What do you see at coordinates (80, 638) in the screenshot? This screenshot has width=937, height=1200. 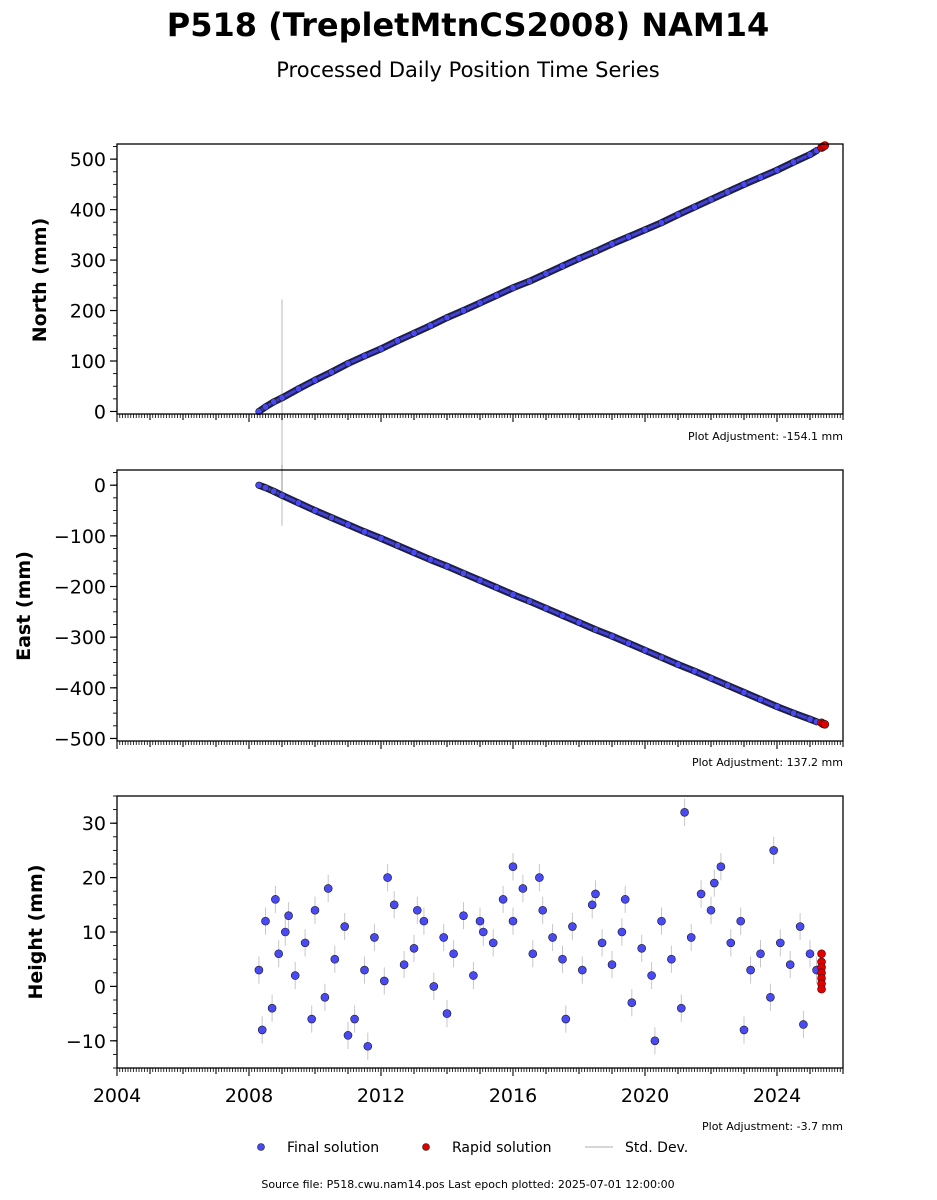 I see `y-tick-label: −300` at bounding box center [80, 638].